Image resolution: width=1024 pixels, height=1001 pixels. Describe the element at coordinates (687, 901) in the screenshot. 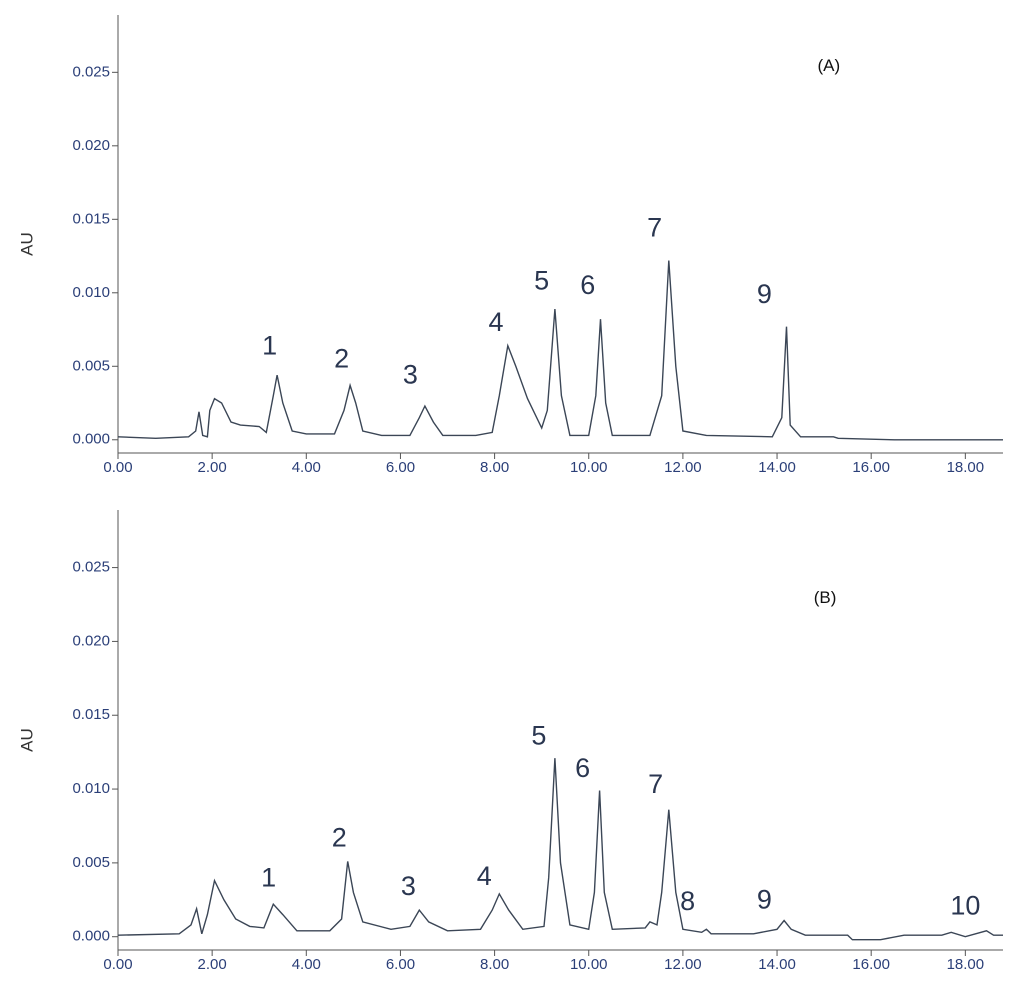

I see `peak-label: 8` at that location.